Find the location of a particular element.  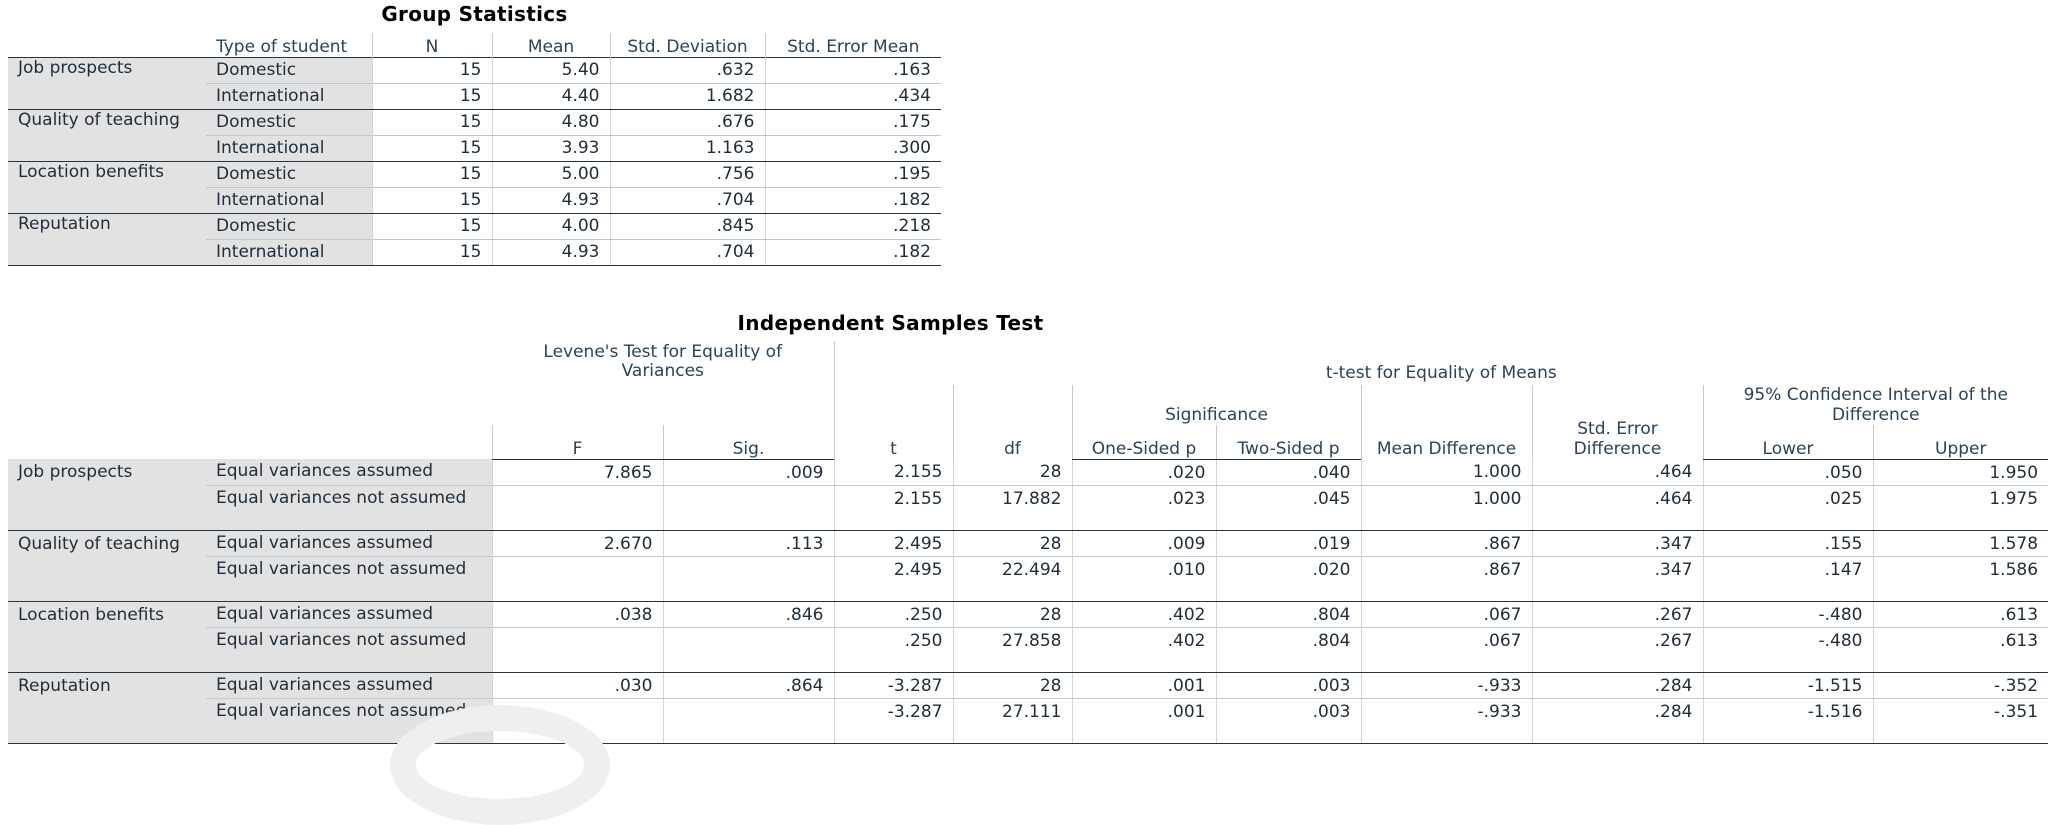

cell-mean: 4.93 is located at coordinates (550, 200).